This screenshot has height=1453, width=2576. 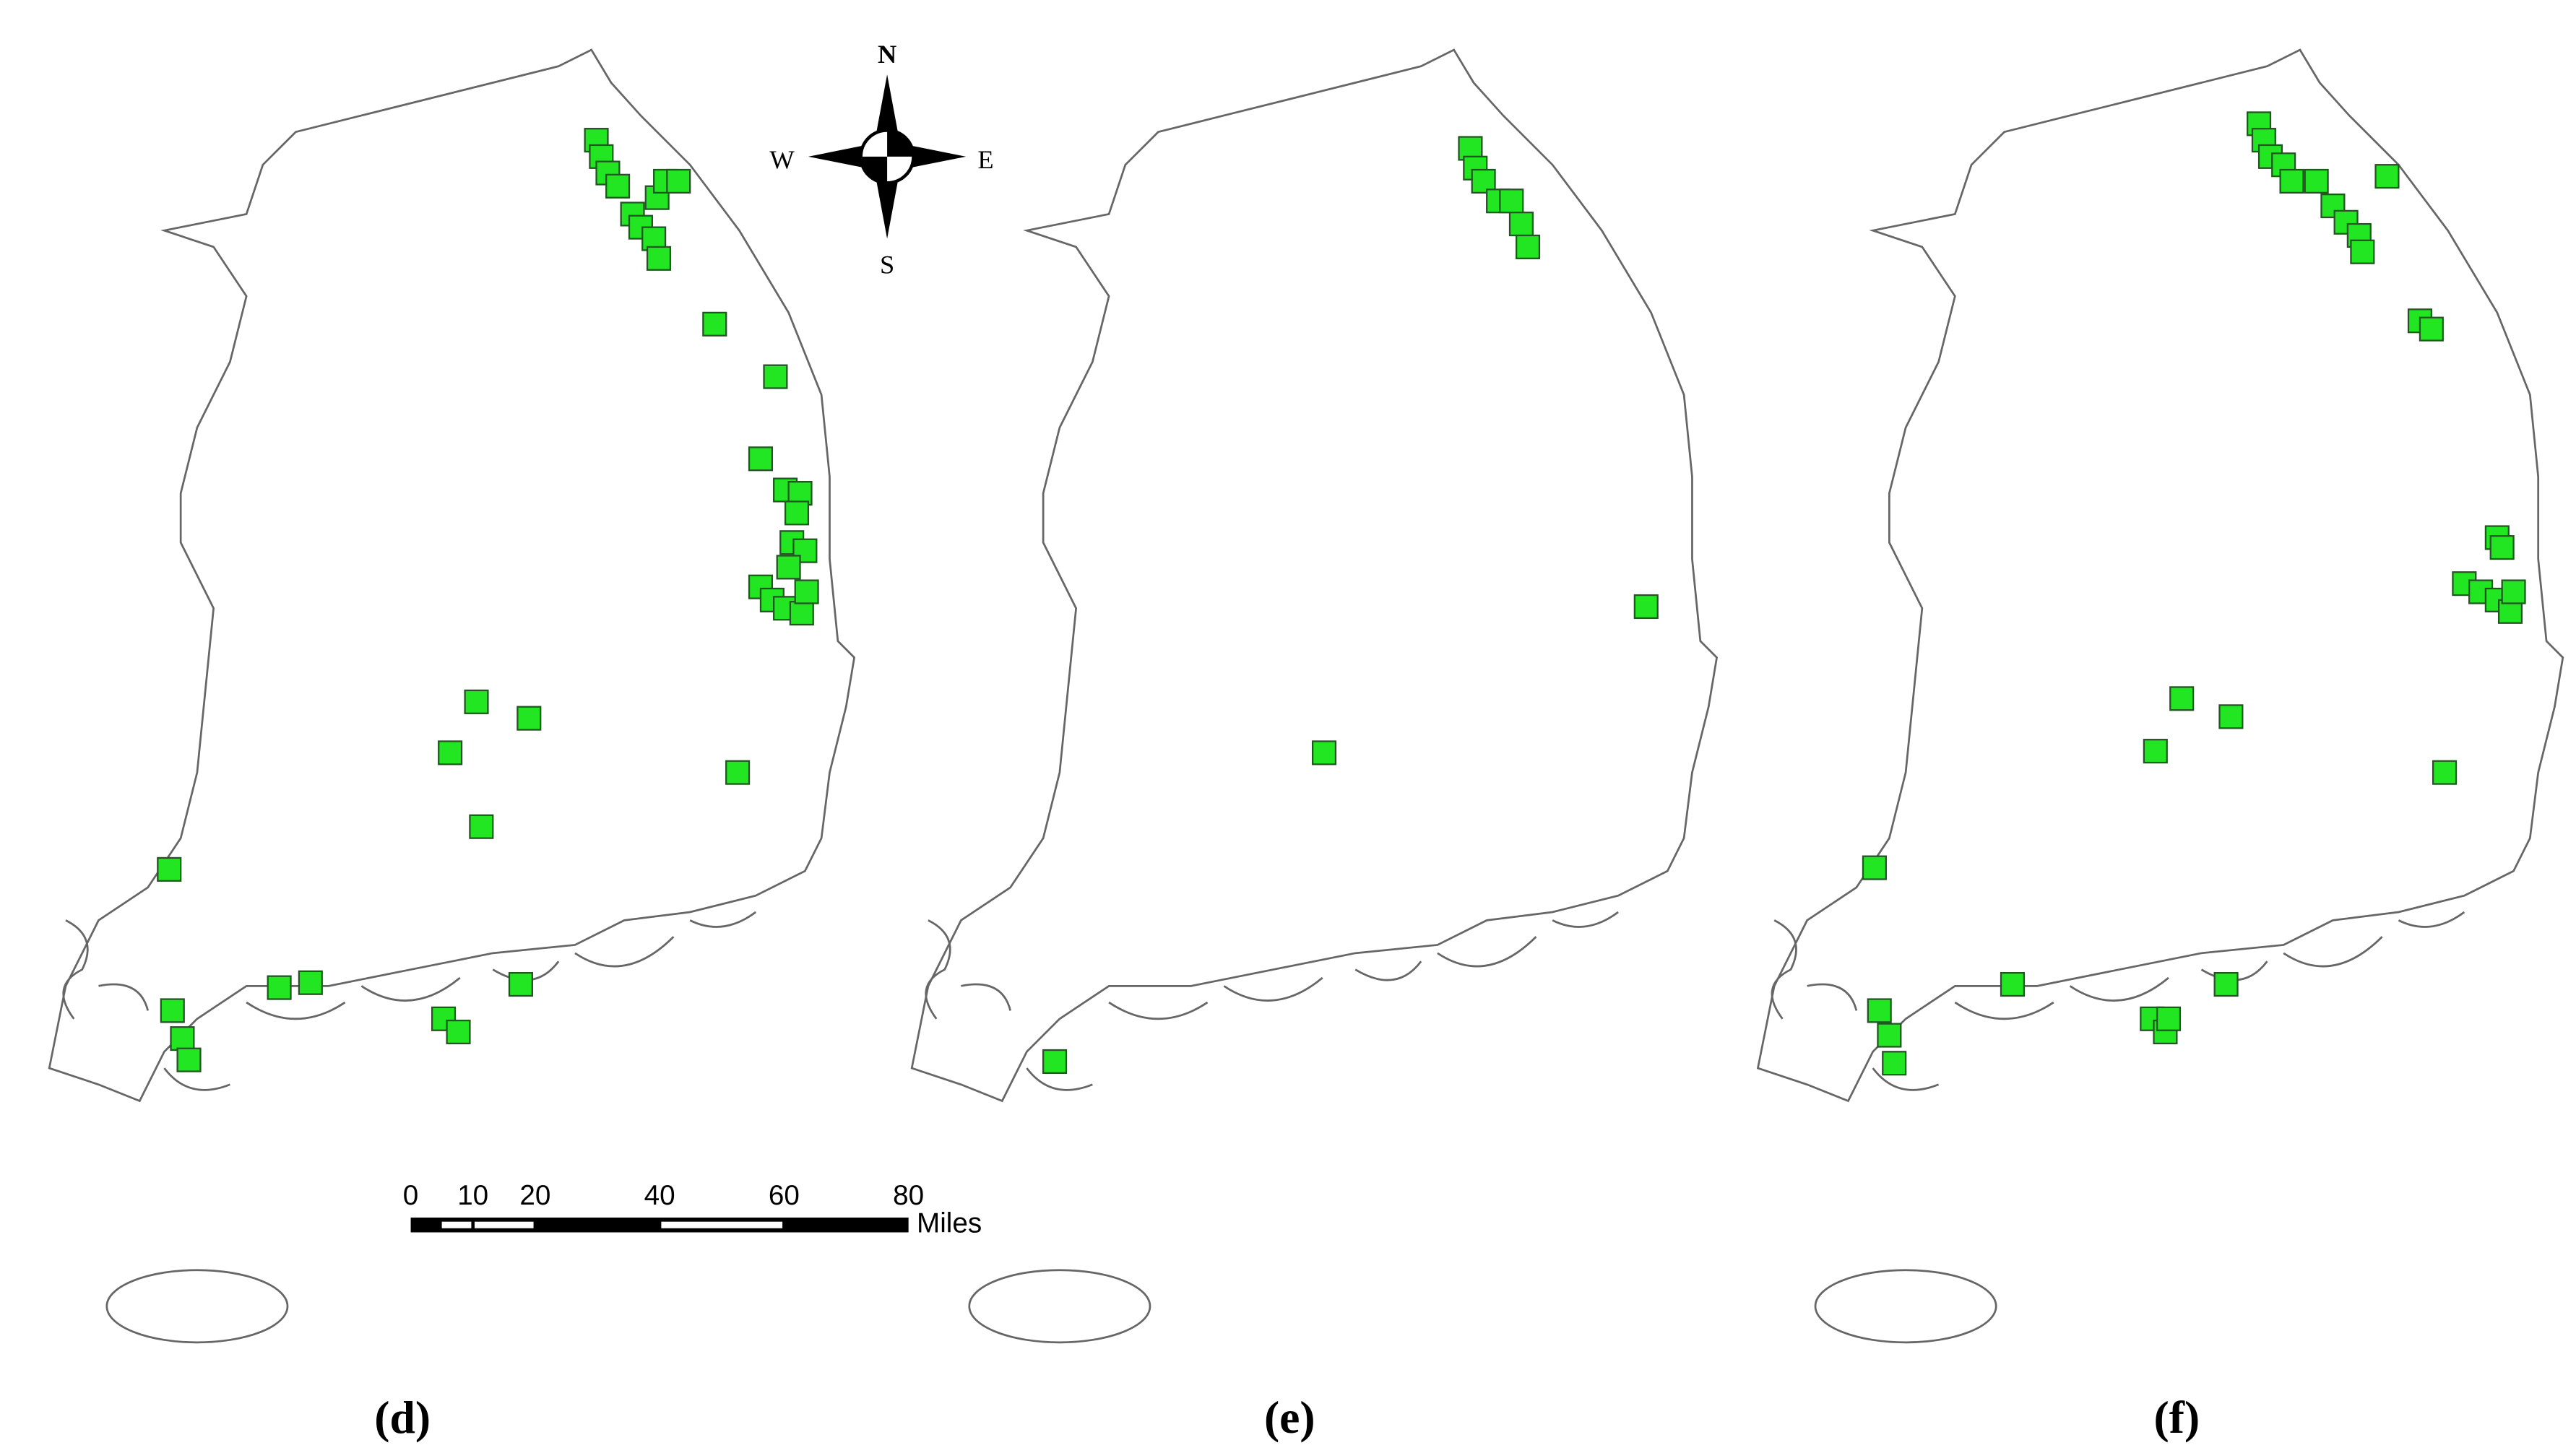 What do you see at coordinates (950, 1223) in the screenshot?
I see `scale-unit: Miles` at bounding box center [950, 1223].